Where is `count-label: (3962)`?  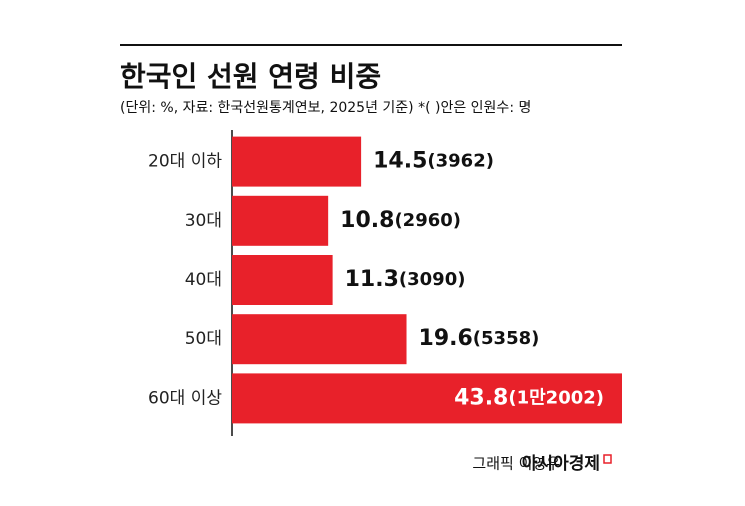 count-label: (3962) is located at coordinates (460, 161).